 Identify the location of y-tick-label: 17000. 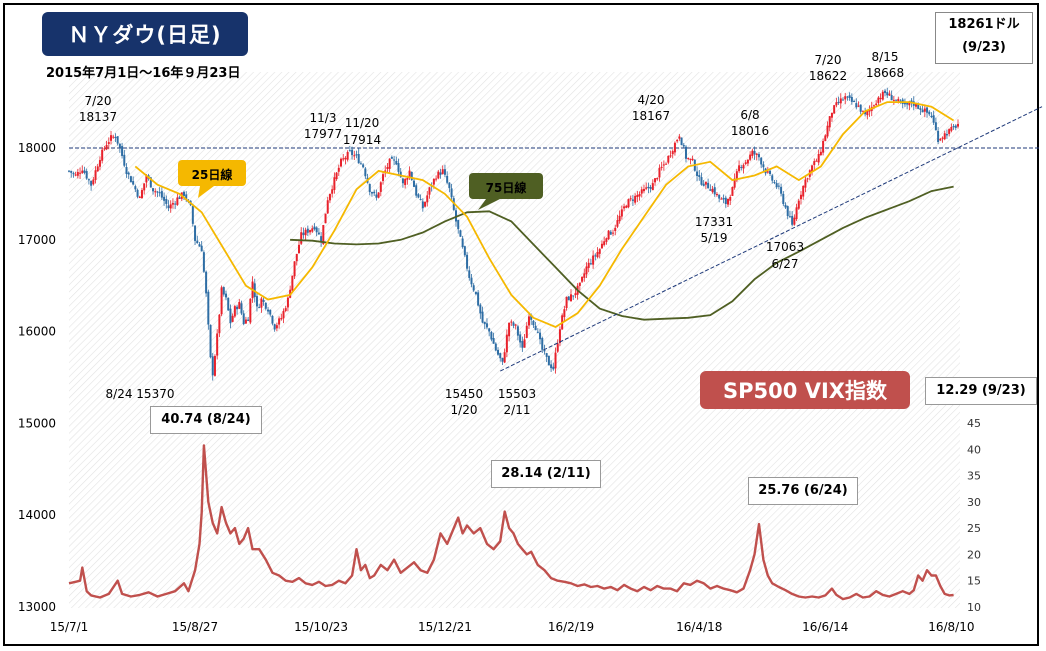
(37, 240).